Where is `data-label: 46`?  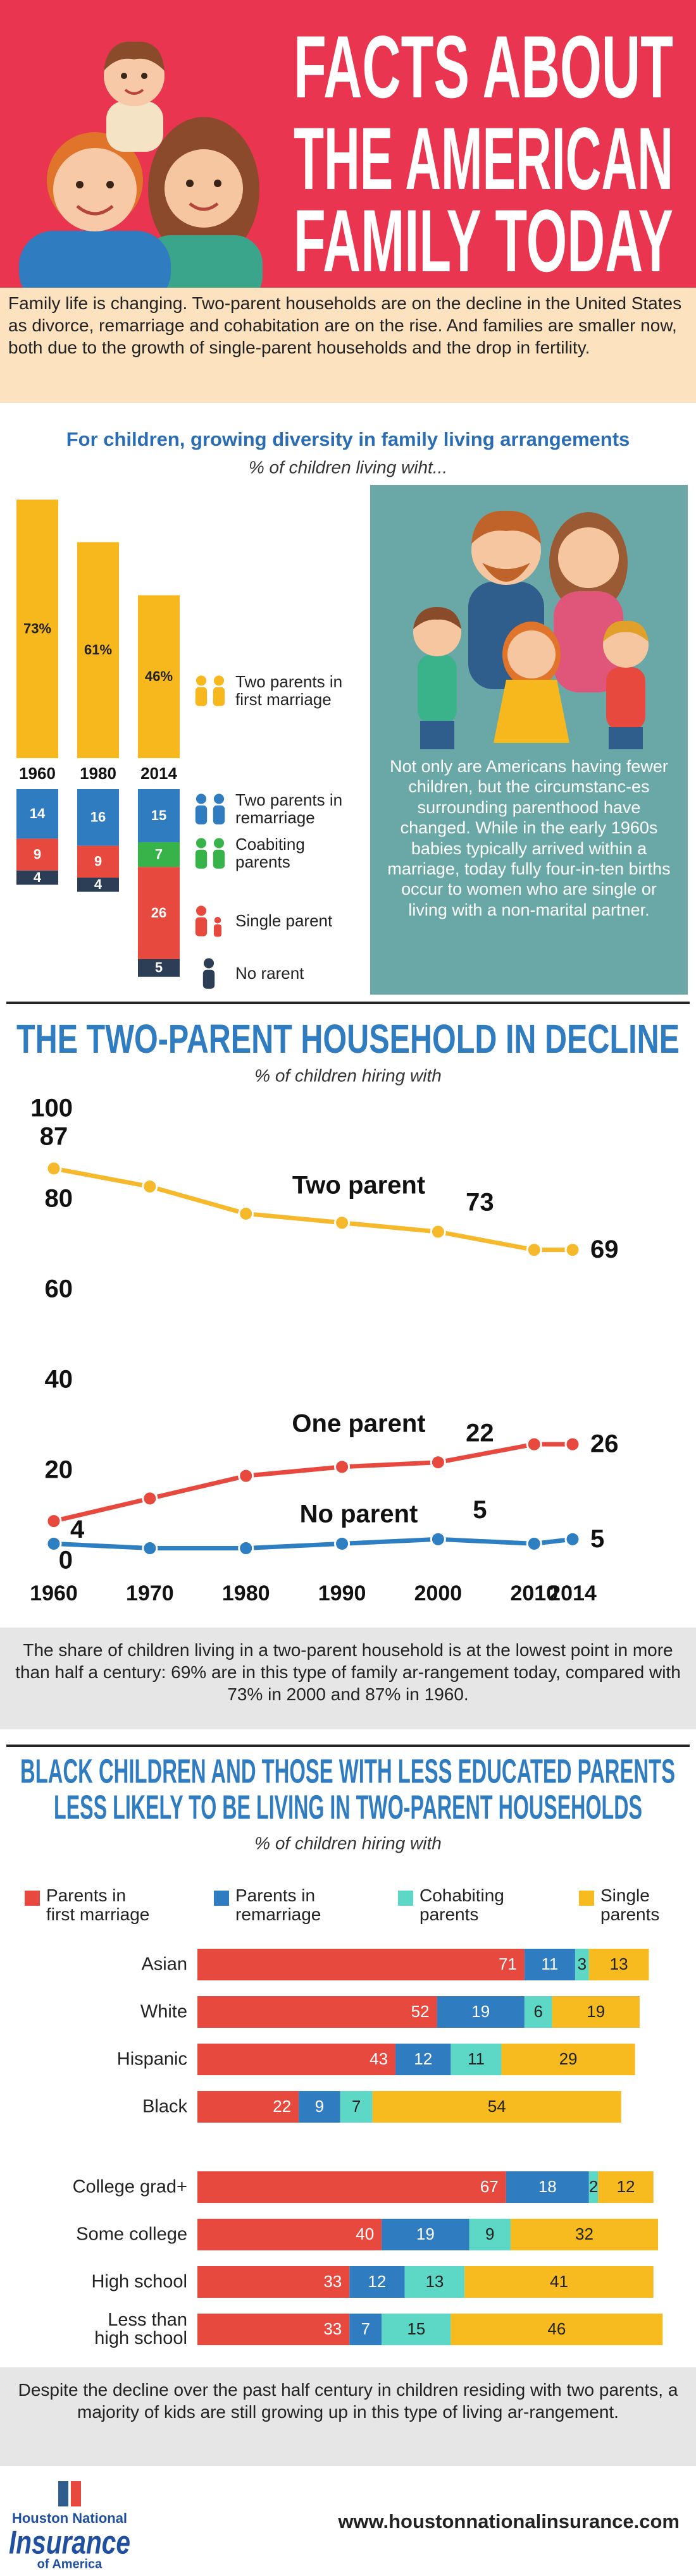 data-label: 46 is located at coordinates (556, 2328).